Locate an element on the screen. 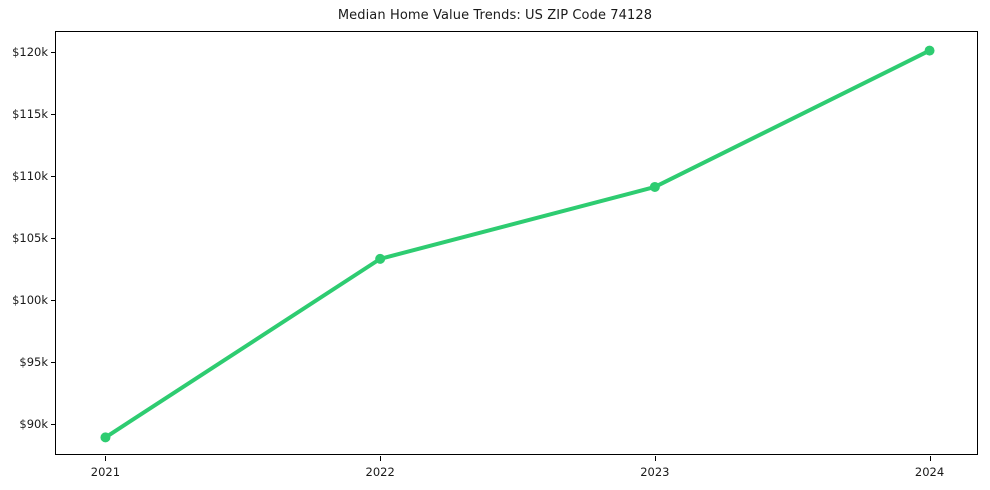 This screenshot has height=490, width=990. y-tick-label: $95k is located at coordinates (33, 361).